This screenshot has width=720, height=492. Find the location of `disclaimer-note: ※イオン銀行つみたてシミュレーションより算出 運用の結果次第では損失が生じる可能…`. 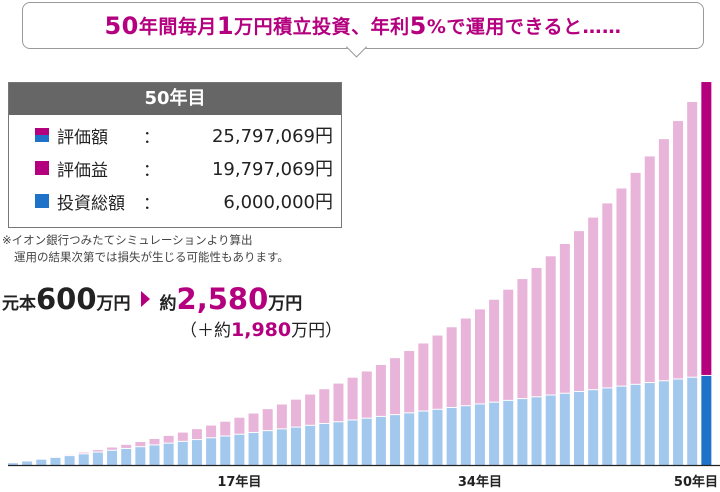

disclaimer-note: ※イオン銀行つみたてシミュレーションより算出 運用の結果次第では損失が生じる可能… is located at coordinates (145, 249).